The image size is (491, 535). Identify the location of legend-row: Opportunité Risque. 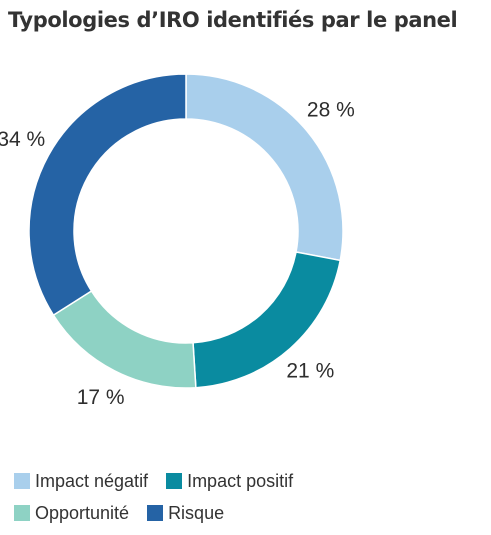
(244, 513).